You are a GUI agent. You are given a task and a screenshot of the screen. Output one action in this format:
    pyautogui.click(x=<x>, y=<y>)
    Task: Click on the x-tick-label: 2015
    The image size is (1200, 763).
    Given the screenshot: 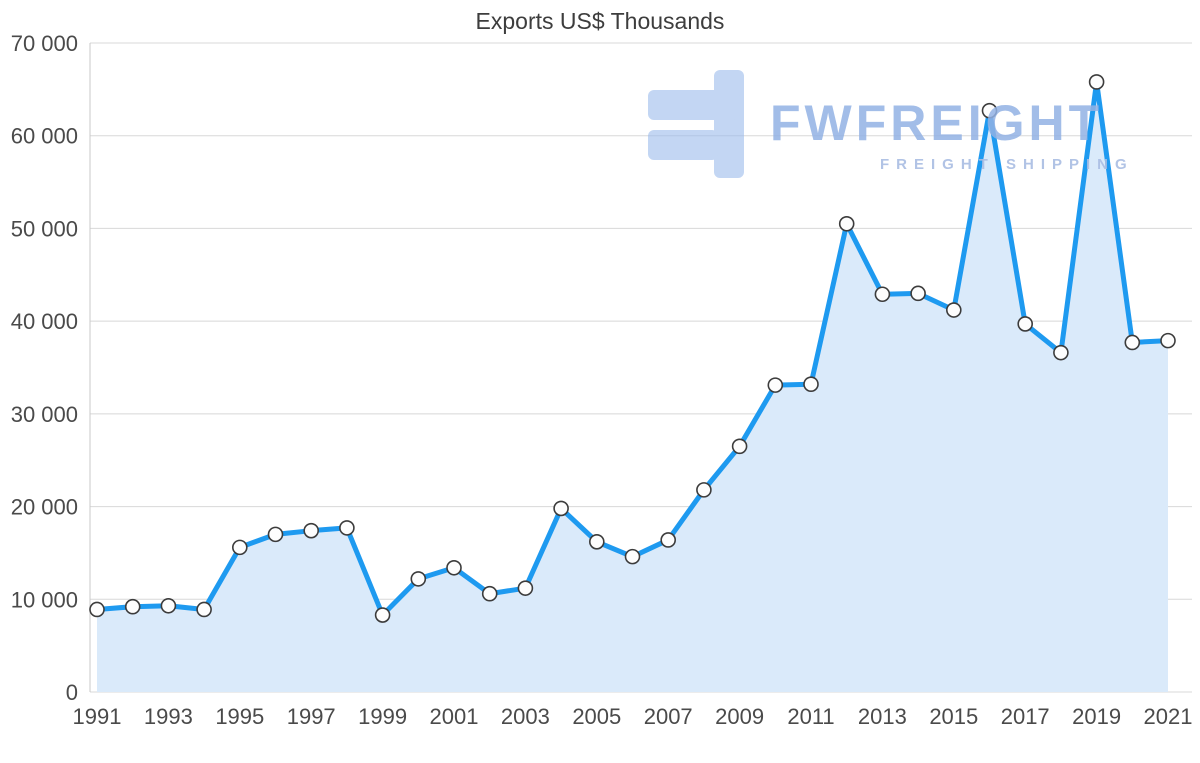 What is the action you would take?
    pyautogui.click(x=953, y=716)
    